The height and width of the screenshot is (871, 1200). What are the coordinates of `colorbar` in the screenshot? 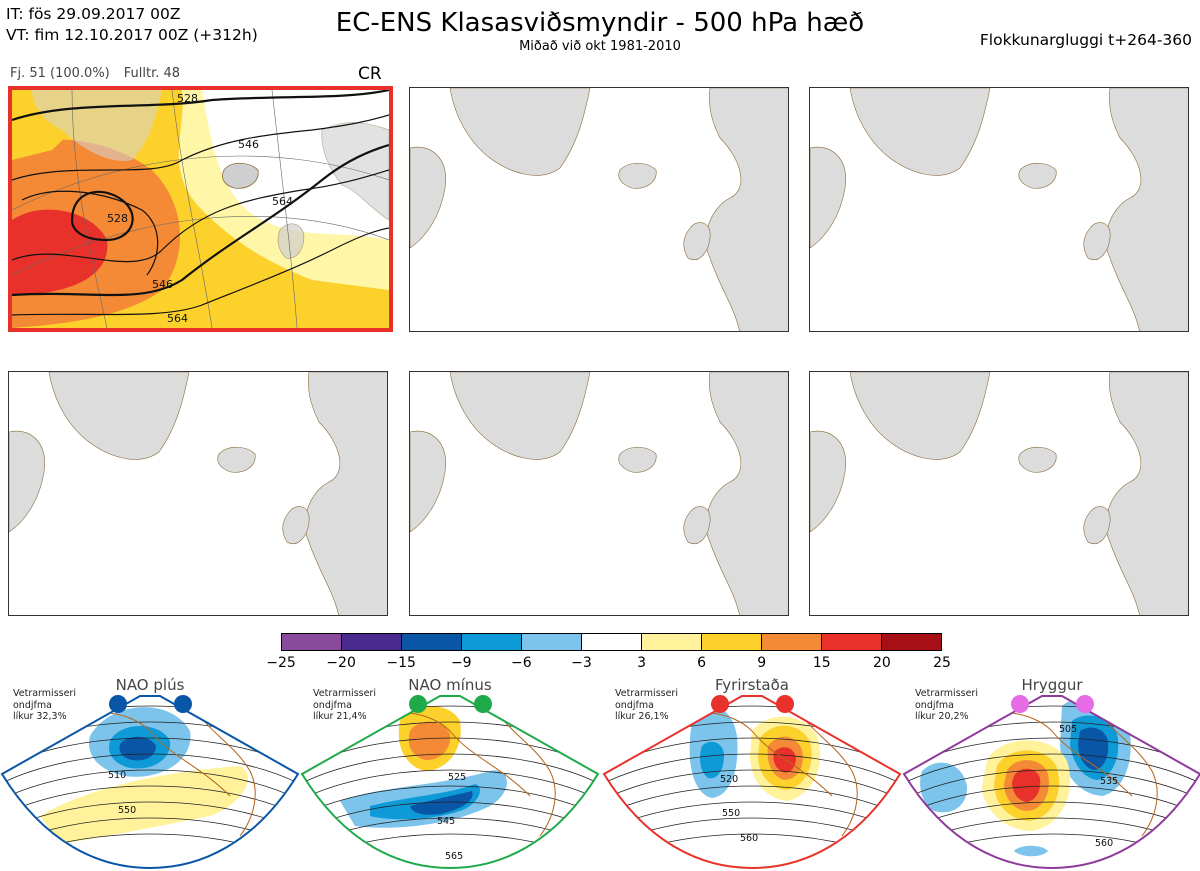 It's located at (611, 642).